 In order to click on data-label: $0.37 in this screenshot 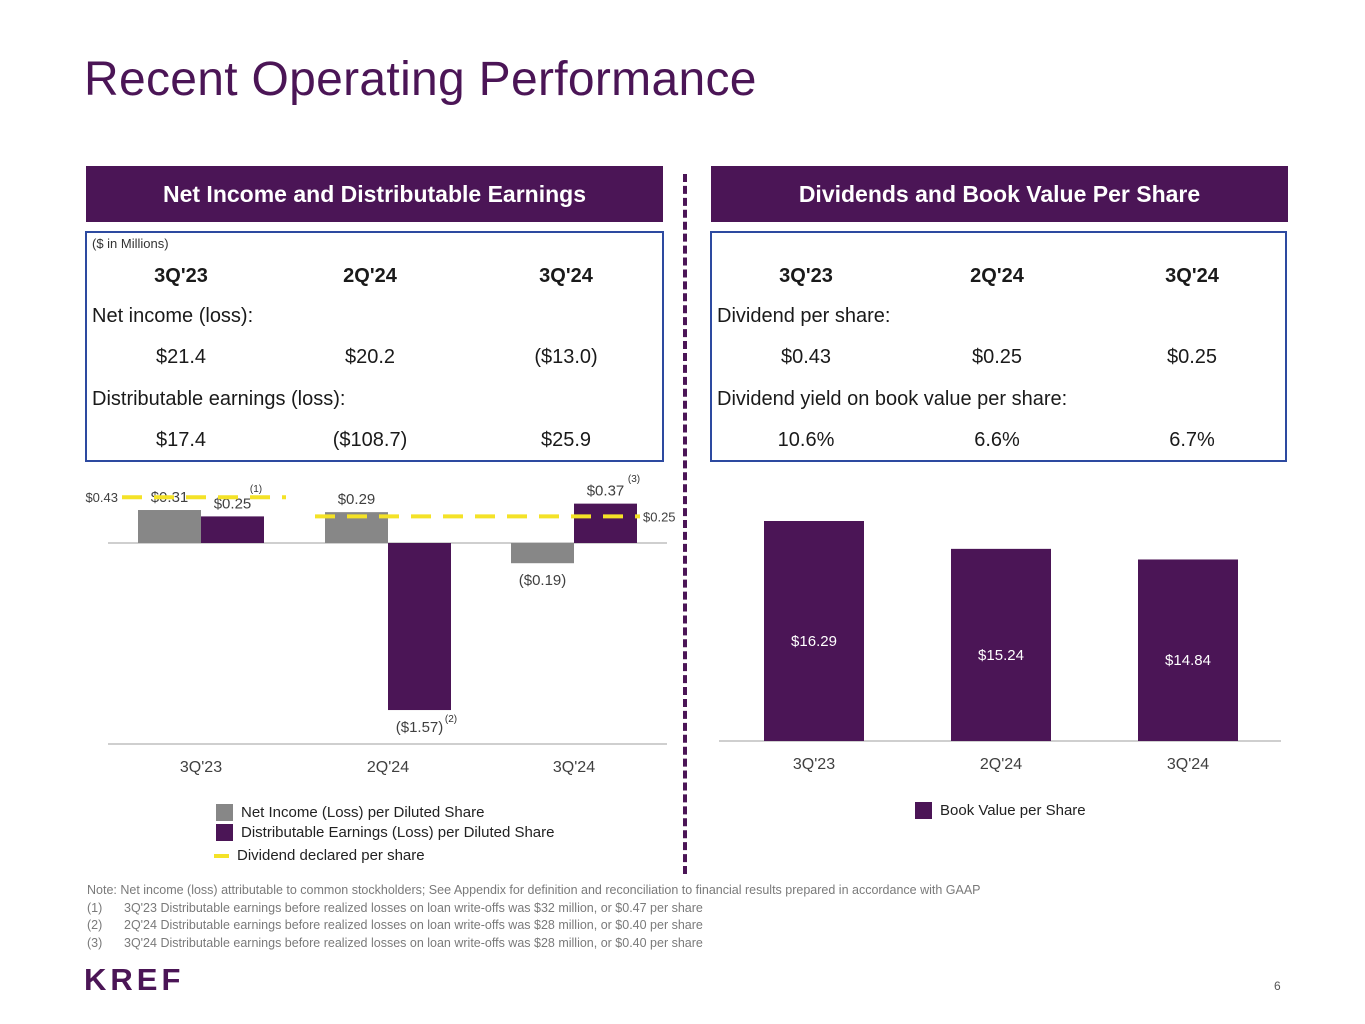, I will do `click(606, 491)`.